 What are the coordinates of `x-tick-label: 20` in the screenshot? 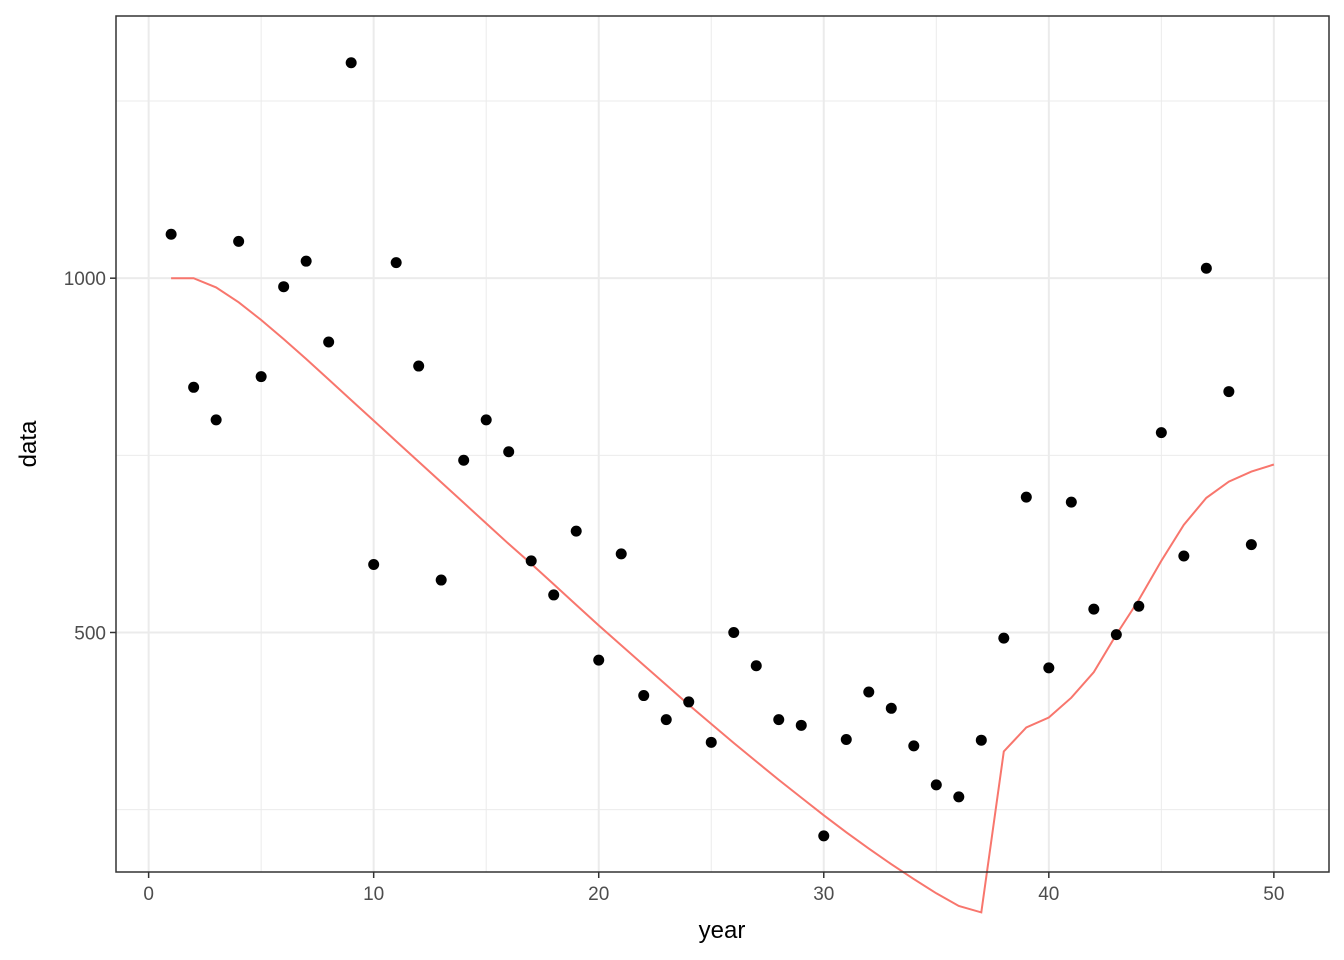 It's located at (598, 894).